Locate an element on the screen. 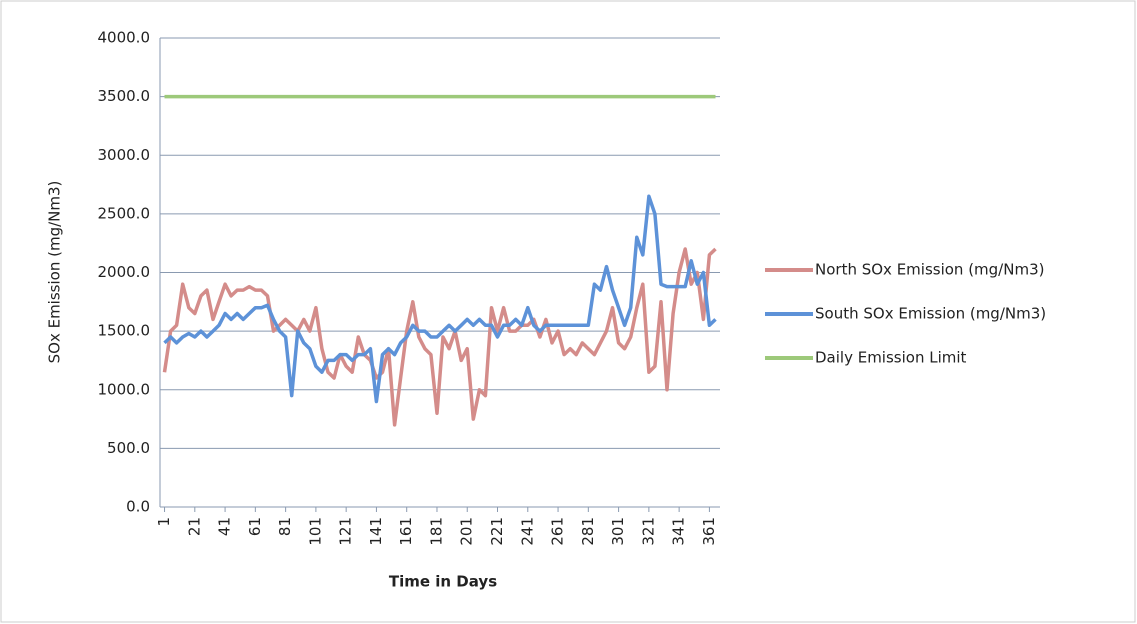  y-tick-label: 3500.0 is located at coordinates (124, 96).